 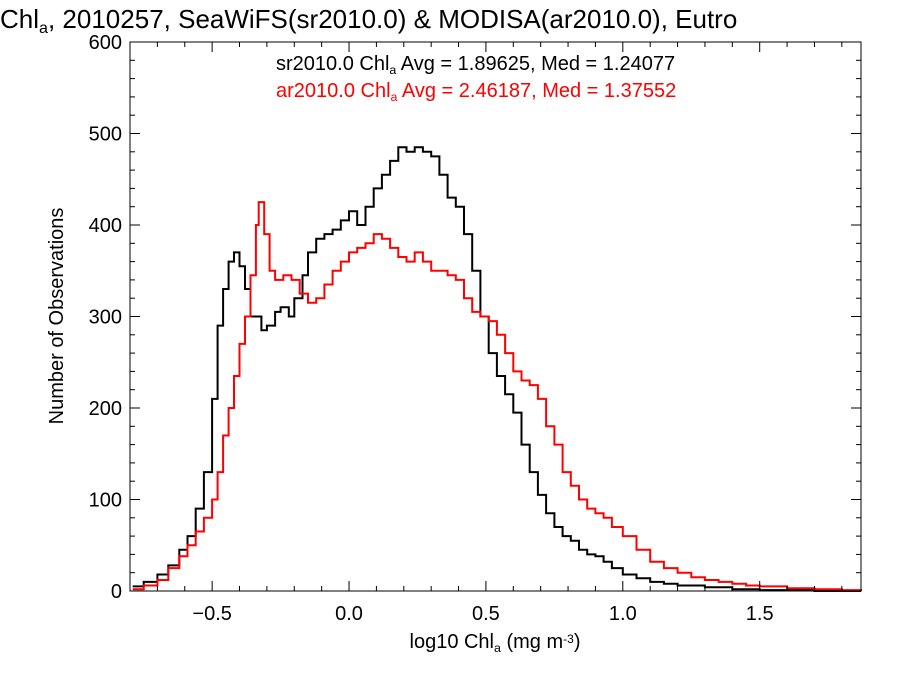 I want to click on legend-entry-ar2010.0-part: a, so click(x=394, y=97).